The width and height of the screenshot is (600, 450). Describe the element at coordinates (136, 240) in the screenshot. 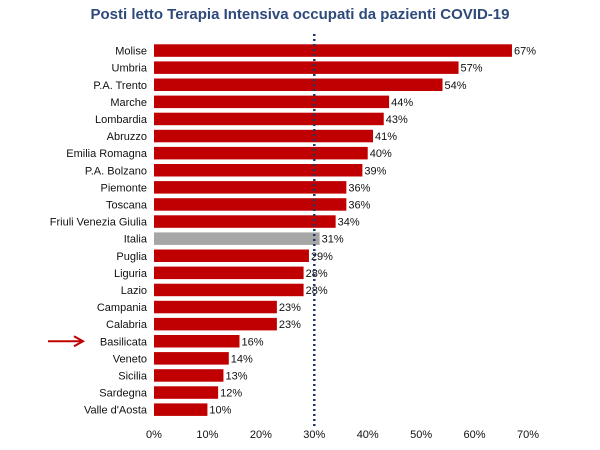

I see `category-label: Italia` at that location.